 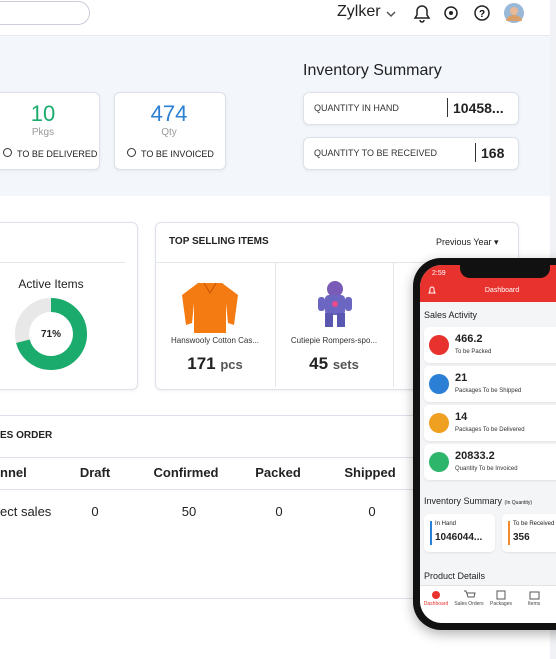 I want to click on section-title: Inventory Summary, so click(x=372, y=70).